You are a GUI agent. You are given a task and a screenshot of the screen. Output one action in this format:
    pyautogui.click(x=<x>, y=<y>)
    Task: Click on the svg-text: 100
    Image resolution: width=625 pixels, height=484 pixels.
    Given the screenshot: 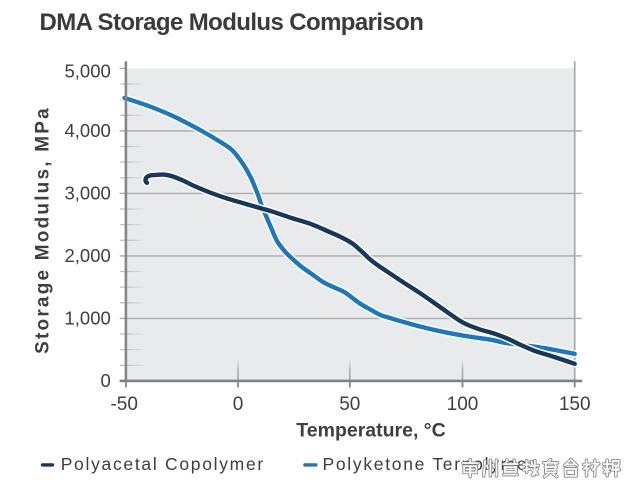 What is the action you would take?
    pyautogui.click(x=463, y=404)
    